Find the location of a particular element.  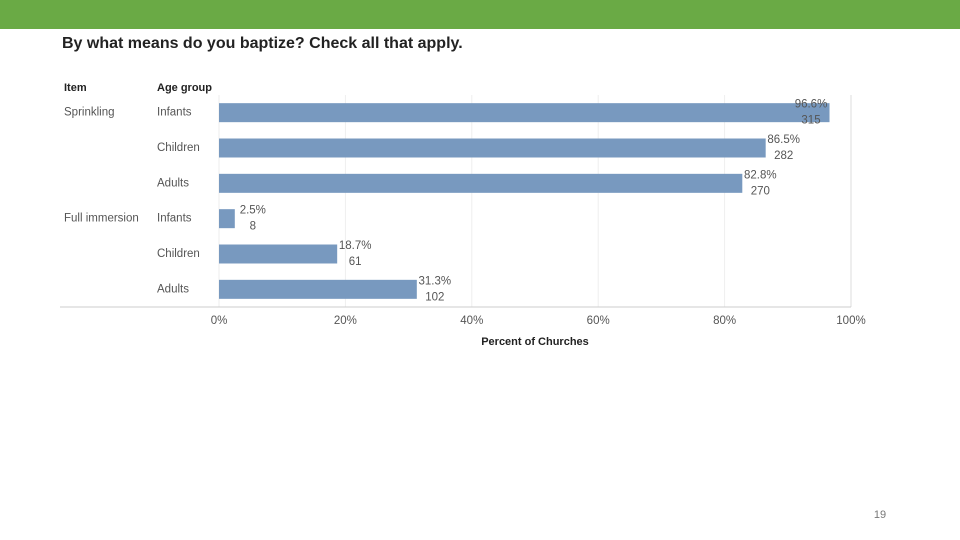

x-tick-label: 40% is located at coordinates (471, 321).